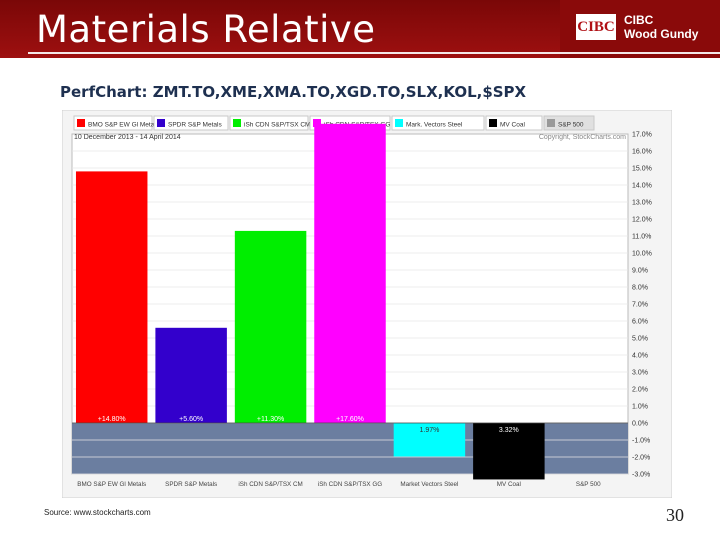 The image size is (720, 540). Describe the element at coordinates (640, 424) in the screenshot. I see `y-tick-label: 0.0%` at that location.